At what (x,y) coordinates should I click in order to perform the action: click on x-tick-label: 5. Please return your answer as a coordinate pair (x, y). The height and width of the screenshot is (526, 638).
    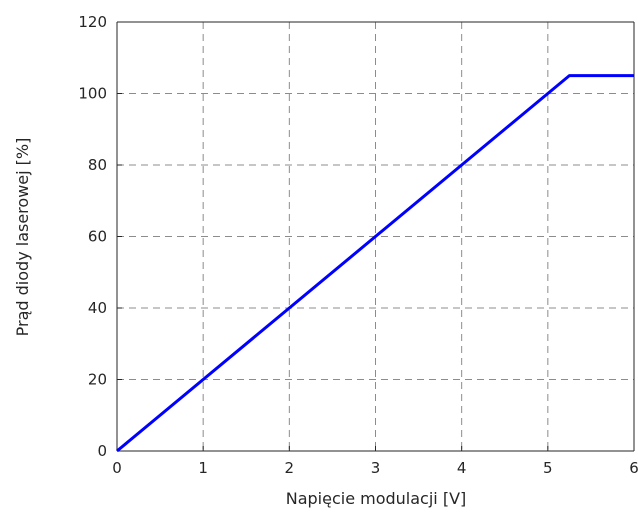
    Looking at the image, I should click on (548, 468).